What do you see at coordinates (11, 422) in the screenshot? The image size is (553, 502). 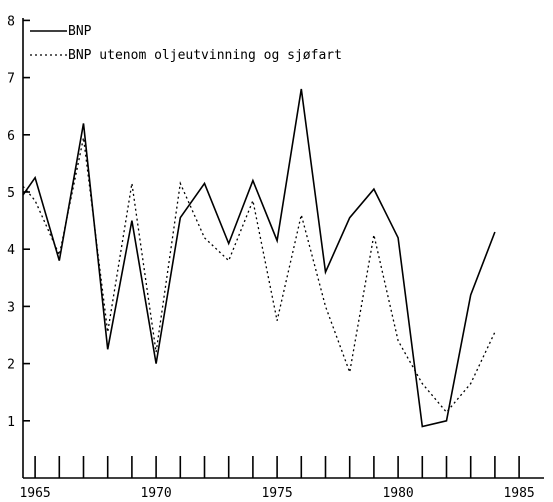 I see `y-tick-label: 1` at bounding box center [11, 422].